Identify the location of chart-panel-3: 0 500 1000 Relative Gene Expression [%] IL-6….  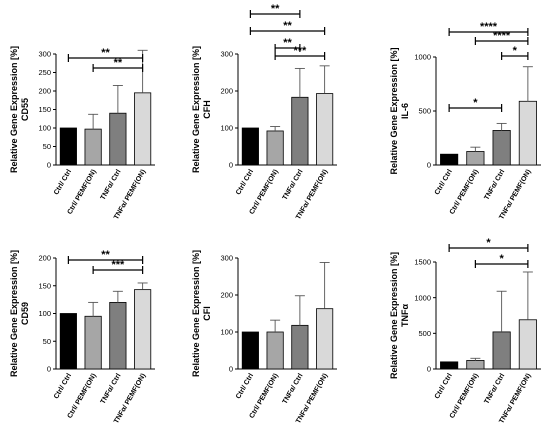
(465, 121).